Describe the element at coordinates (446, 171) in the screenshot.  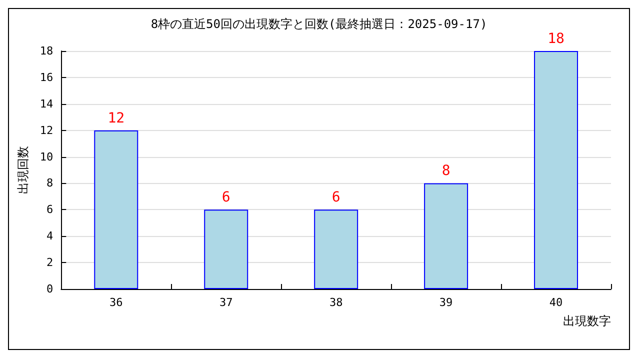
I see `data-label: 8` at that location.